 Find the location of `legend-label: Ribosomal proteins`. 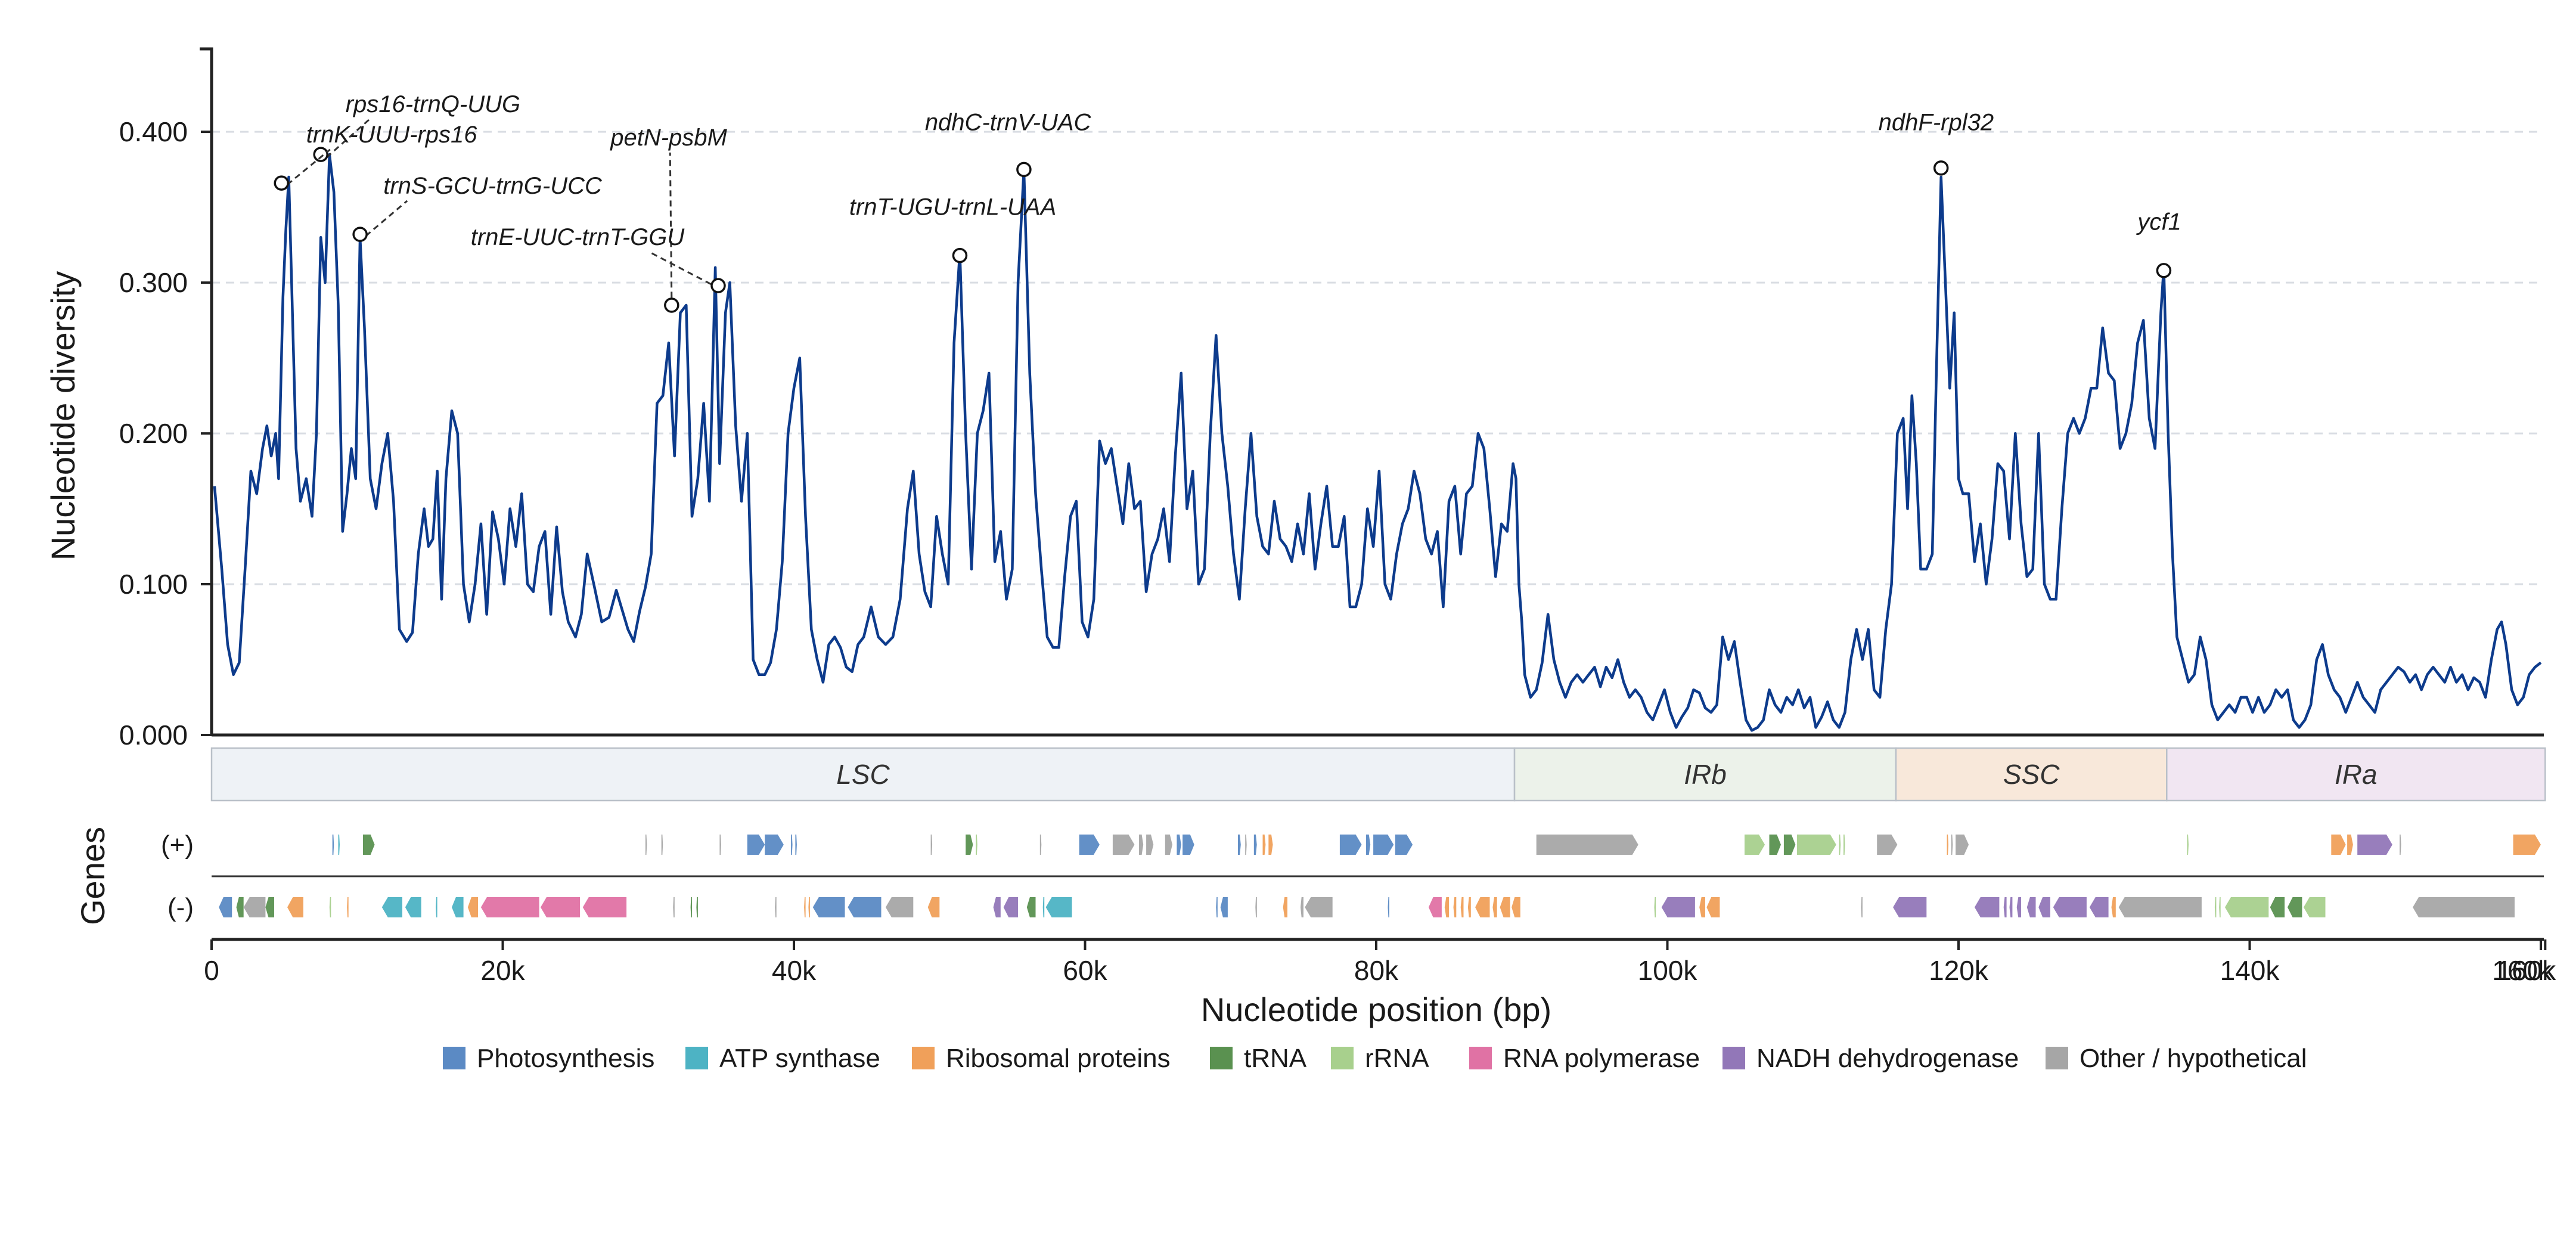

legend-label: Ribosomal proteins is located at coordinates (1059, 1058).